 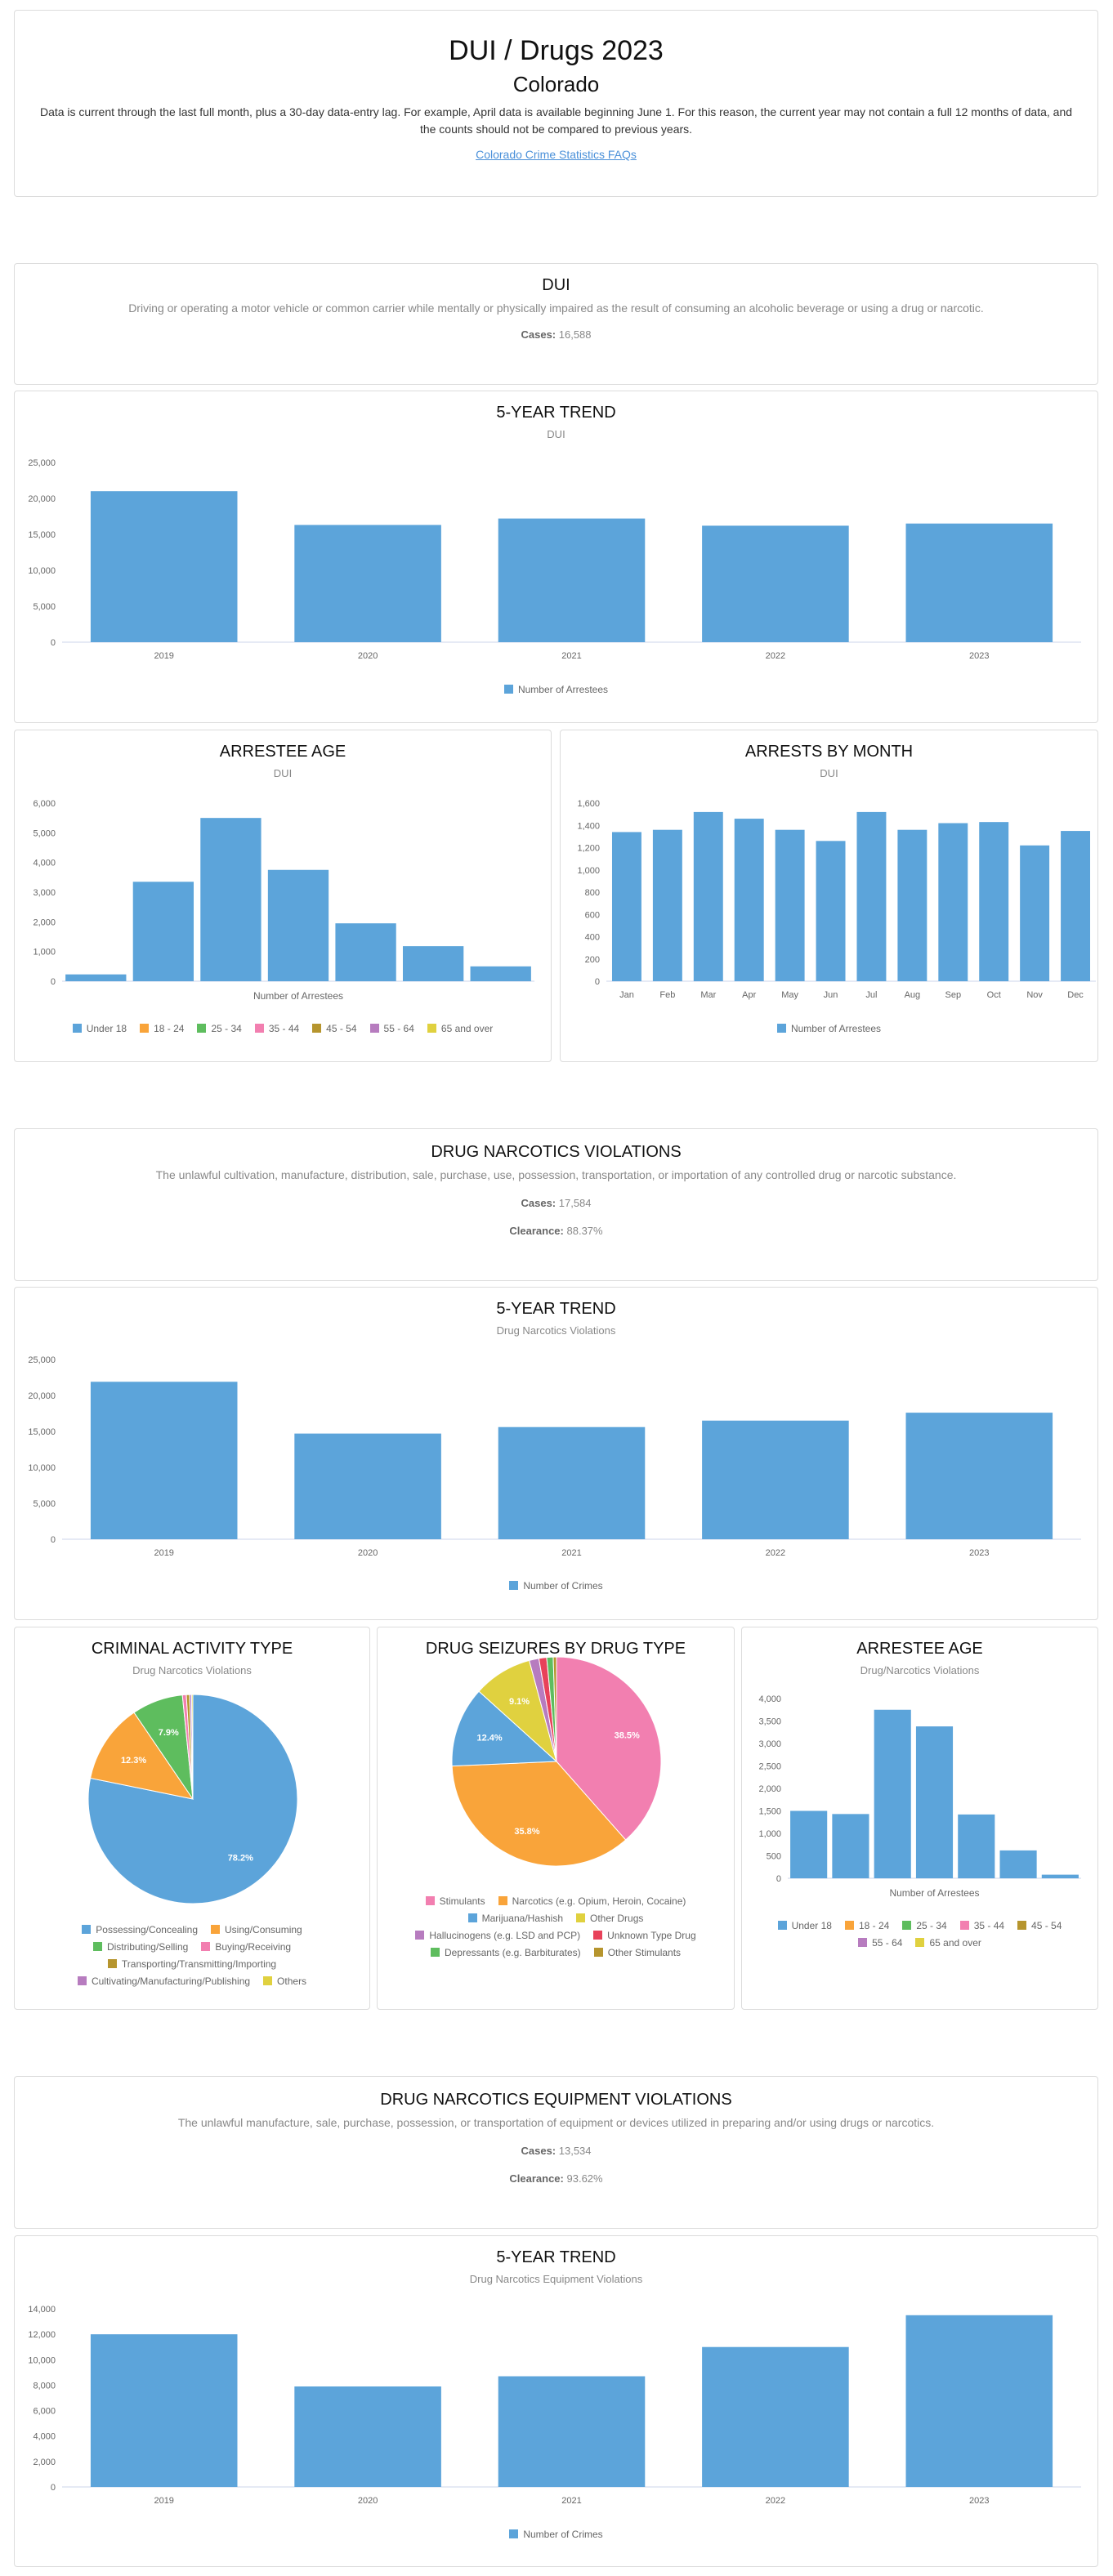 What do you see at coordinates (505, 1953) in the screenshot?
I see `legend-item: Depressants (e.g. Barbiturates)` at bounding box center [505, 1953].